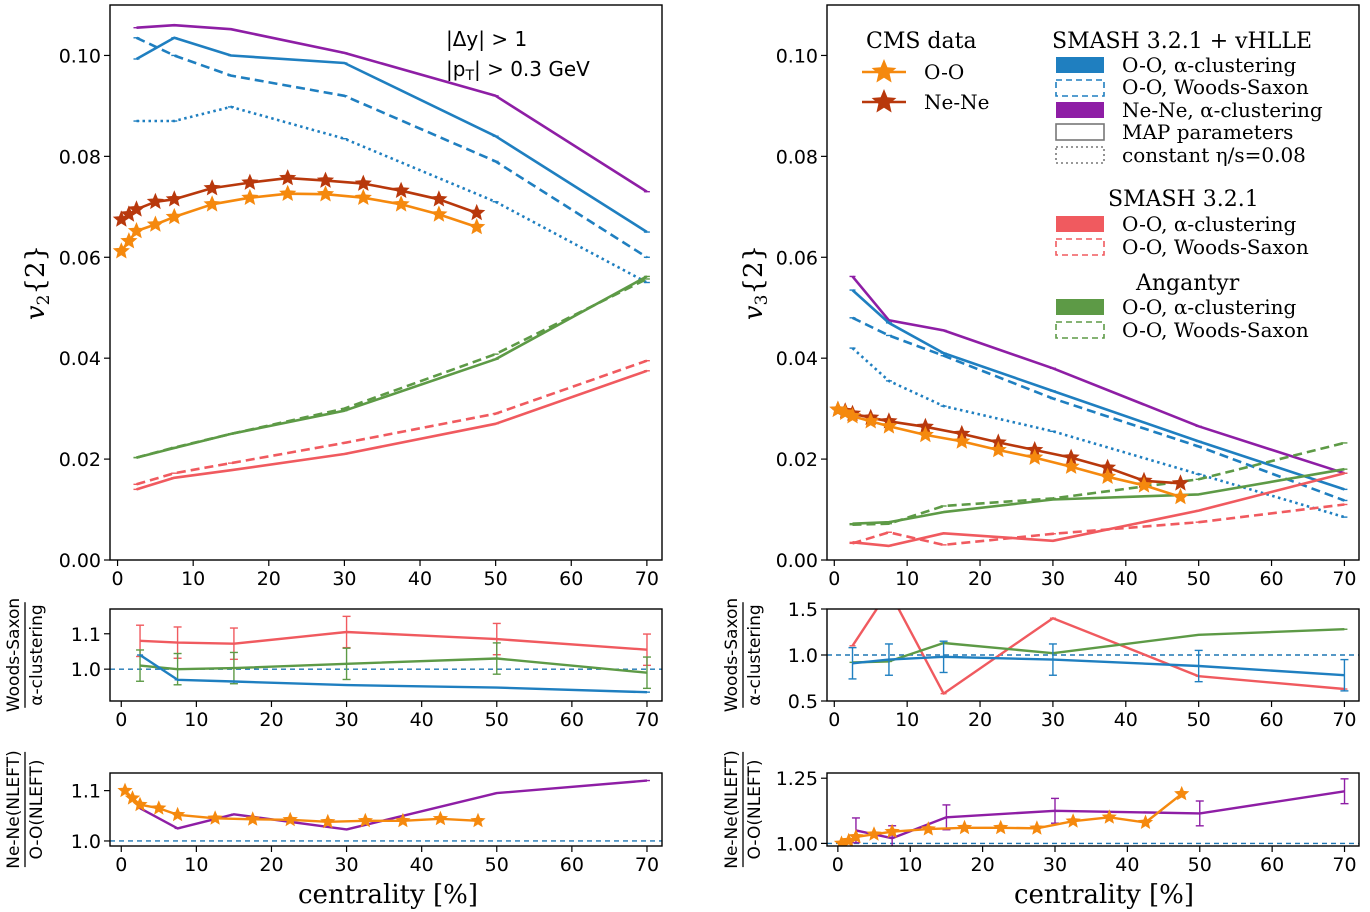  I want to click on plot-area-ratio_nene_right, so click(1091, 812).